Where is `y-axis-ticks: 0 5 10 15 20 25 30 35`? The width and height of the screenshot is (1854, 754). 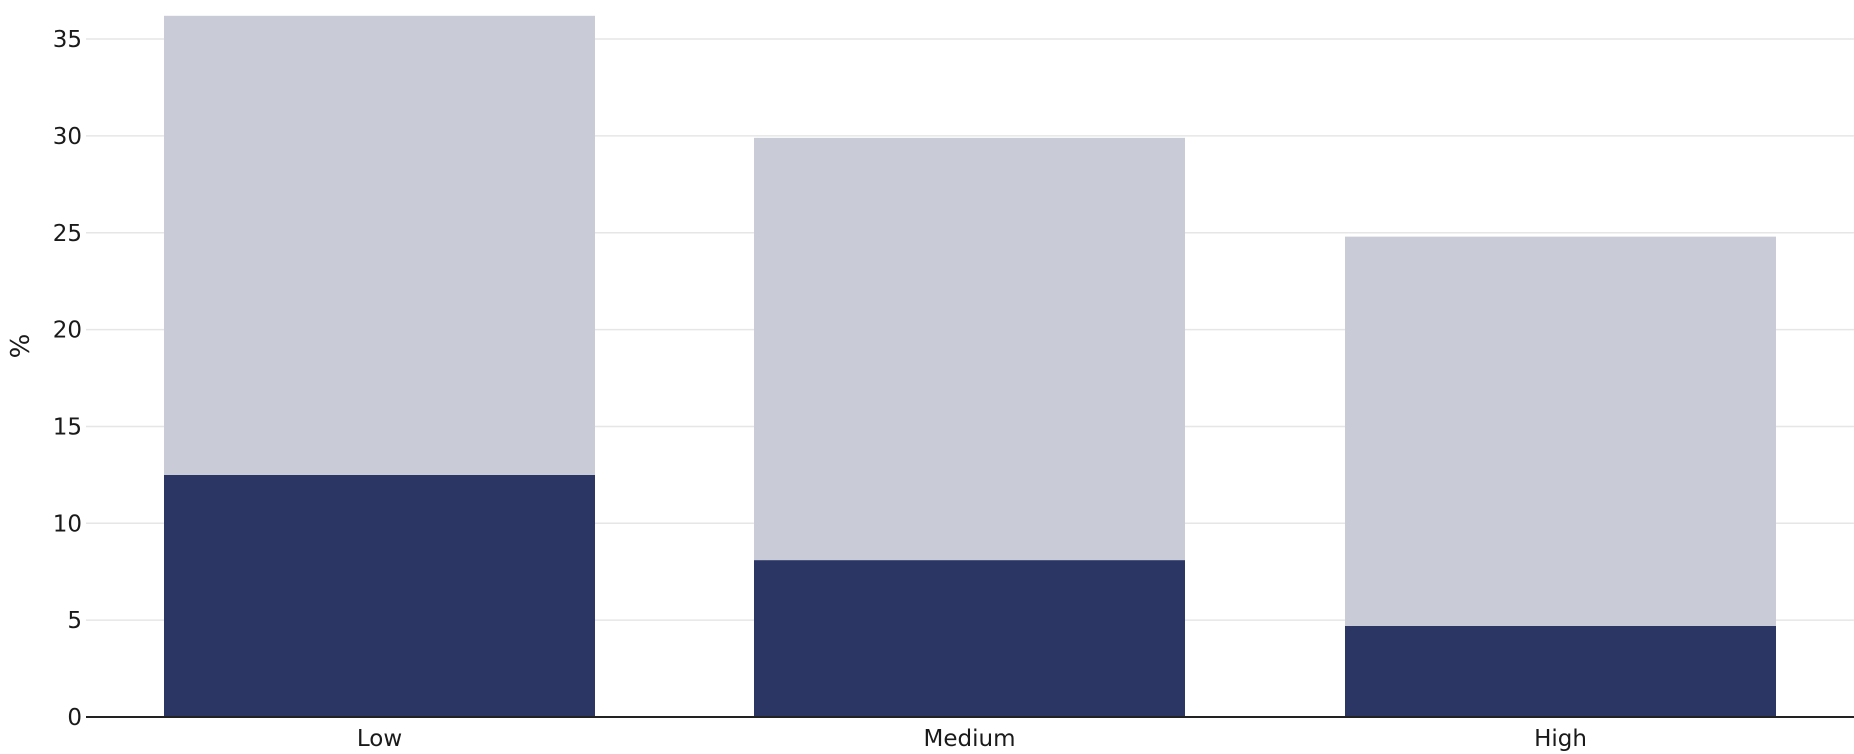
y-axis-ticks: 0 5 10 15 20 25 30 35 is located at coordinates (67, 379).